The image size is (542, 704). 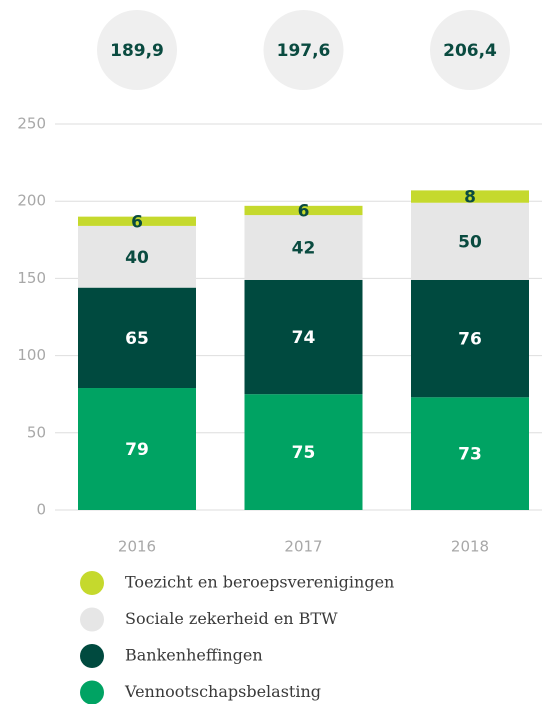 I want to click on data-label: 42, so click(x=304, y=249).